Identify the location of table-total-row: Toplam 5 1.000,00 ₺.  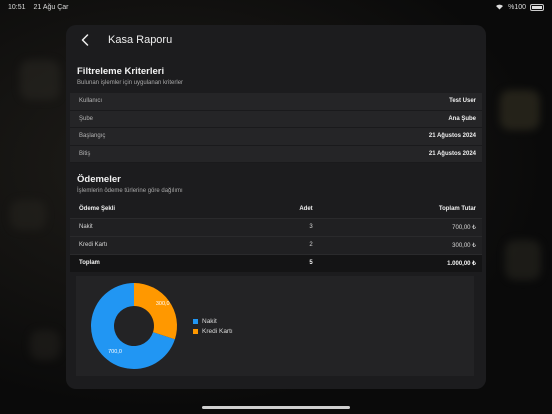
(276, 262).